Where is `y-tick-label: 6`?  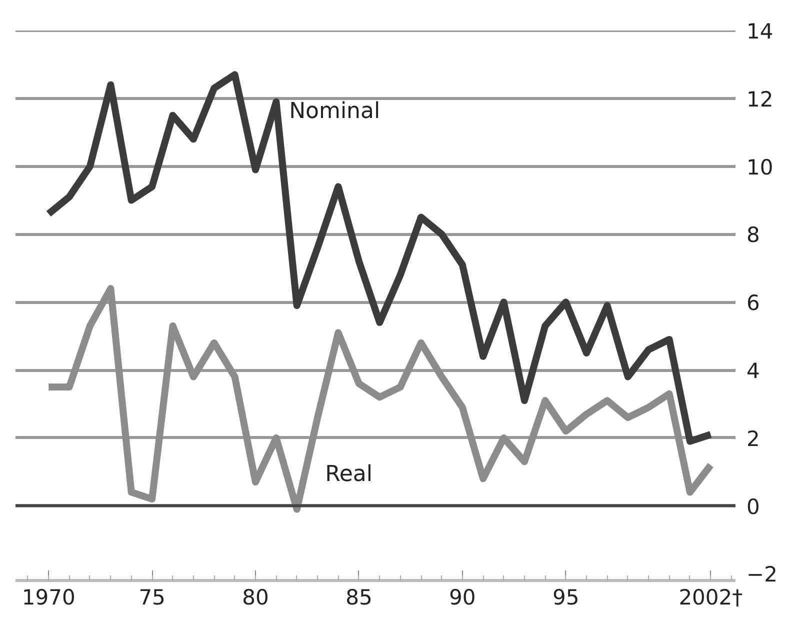 y-tick-label: 6 is located at coordinates (753, 303).